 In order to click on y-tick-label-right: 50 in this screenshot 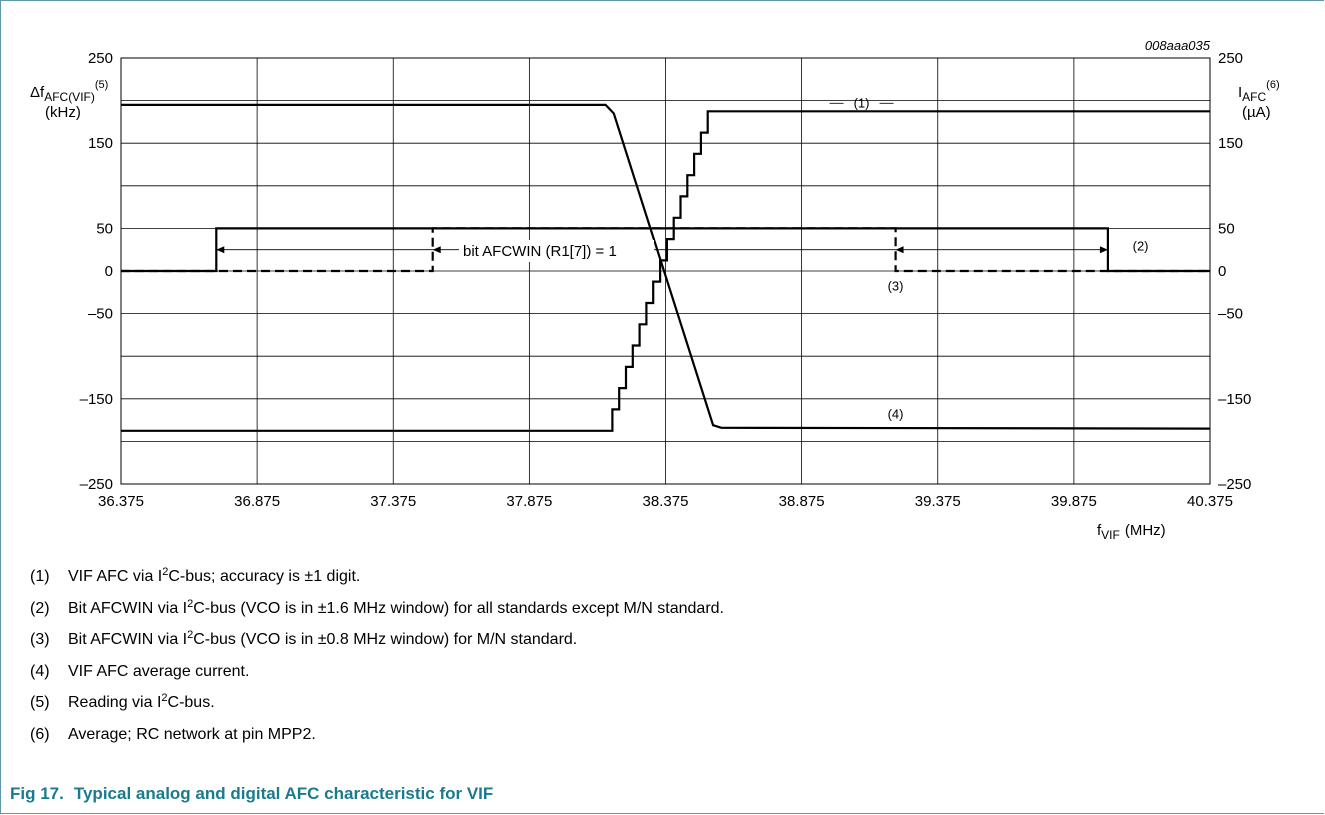, I will do `click(1226, 228)`.